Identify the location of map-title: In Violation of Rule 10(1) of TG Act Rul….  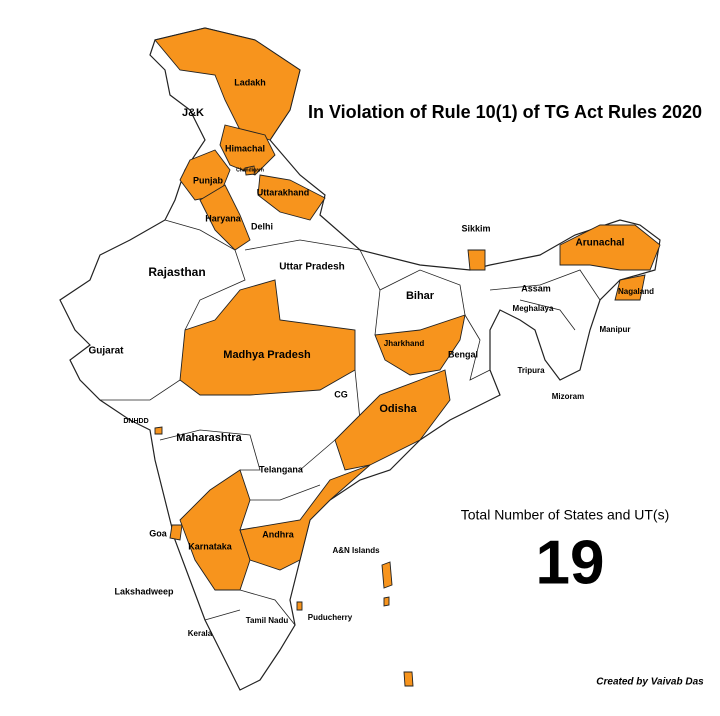
(505, 112).